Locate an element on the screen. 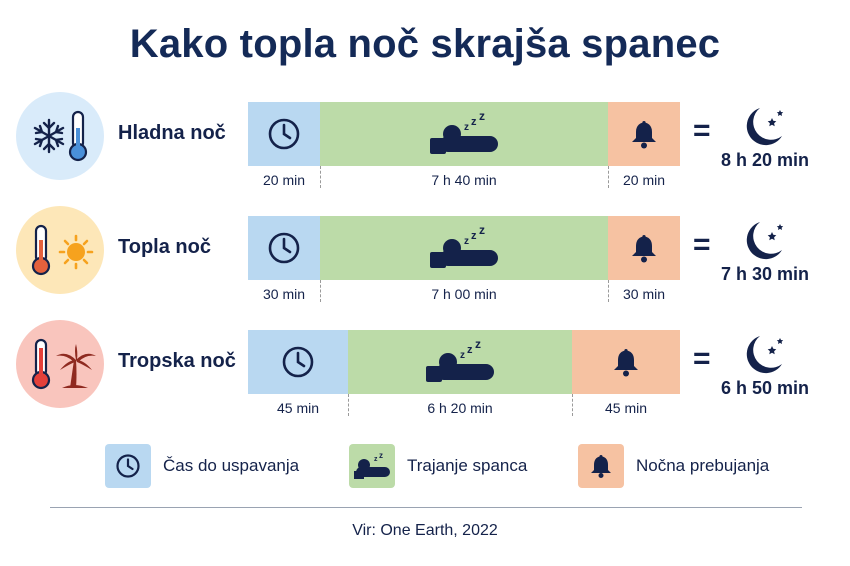 The image size is (850, 566). wake-duration: 30 min is located at coordinates (644, 294).